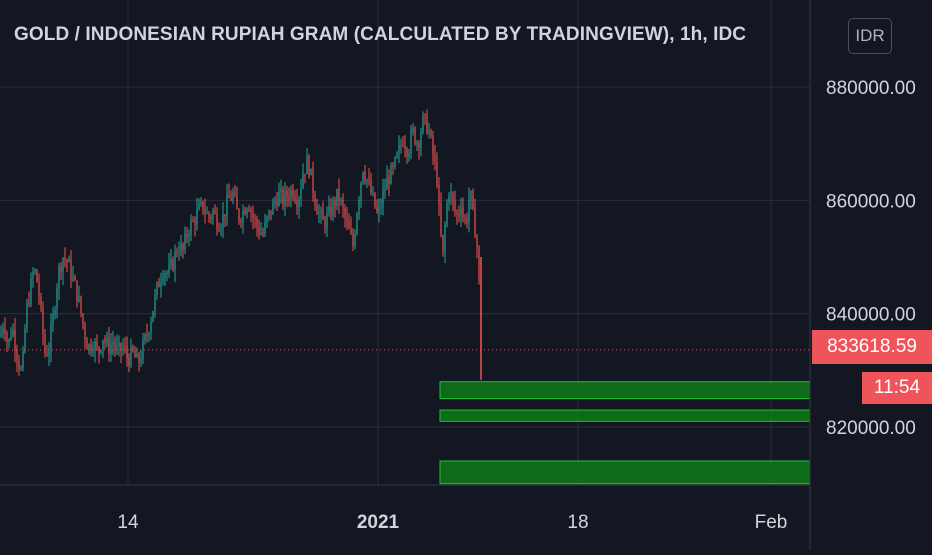  What do you see at coordinates (128, 522) in the screenshot?
I see `x-tick-label: 14` at bounding box center [128, 522].